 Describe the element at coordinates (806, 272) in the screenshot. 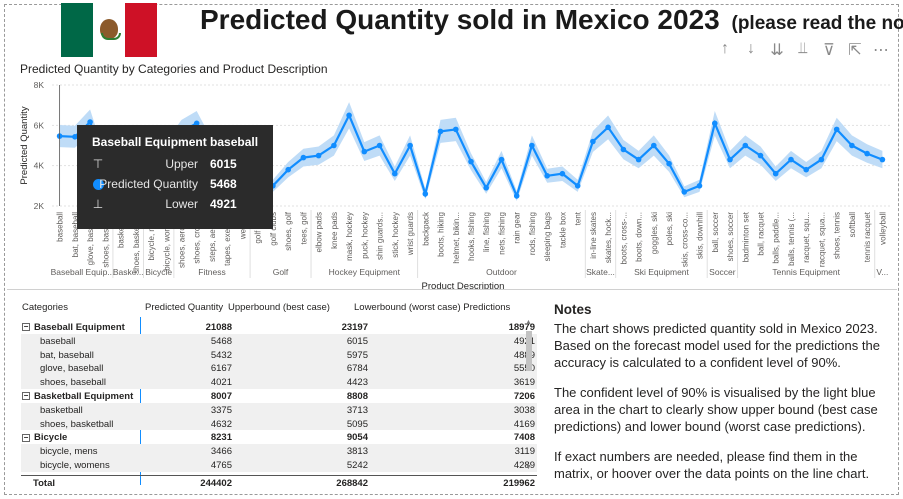

I see `group-label: Tennis Equipment` at that location.